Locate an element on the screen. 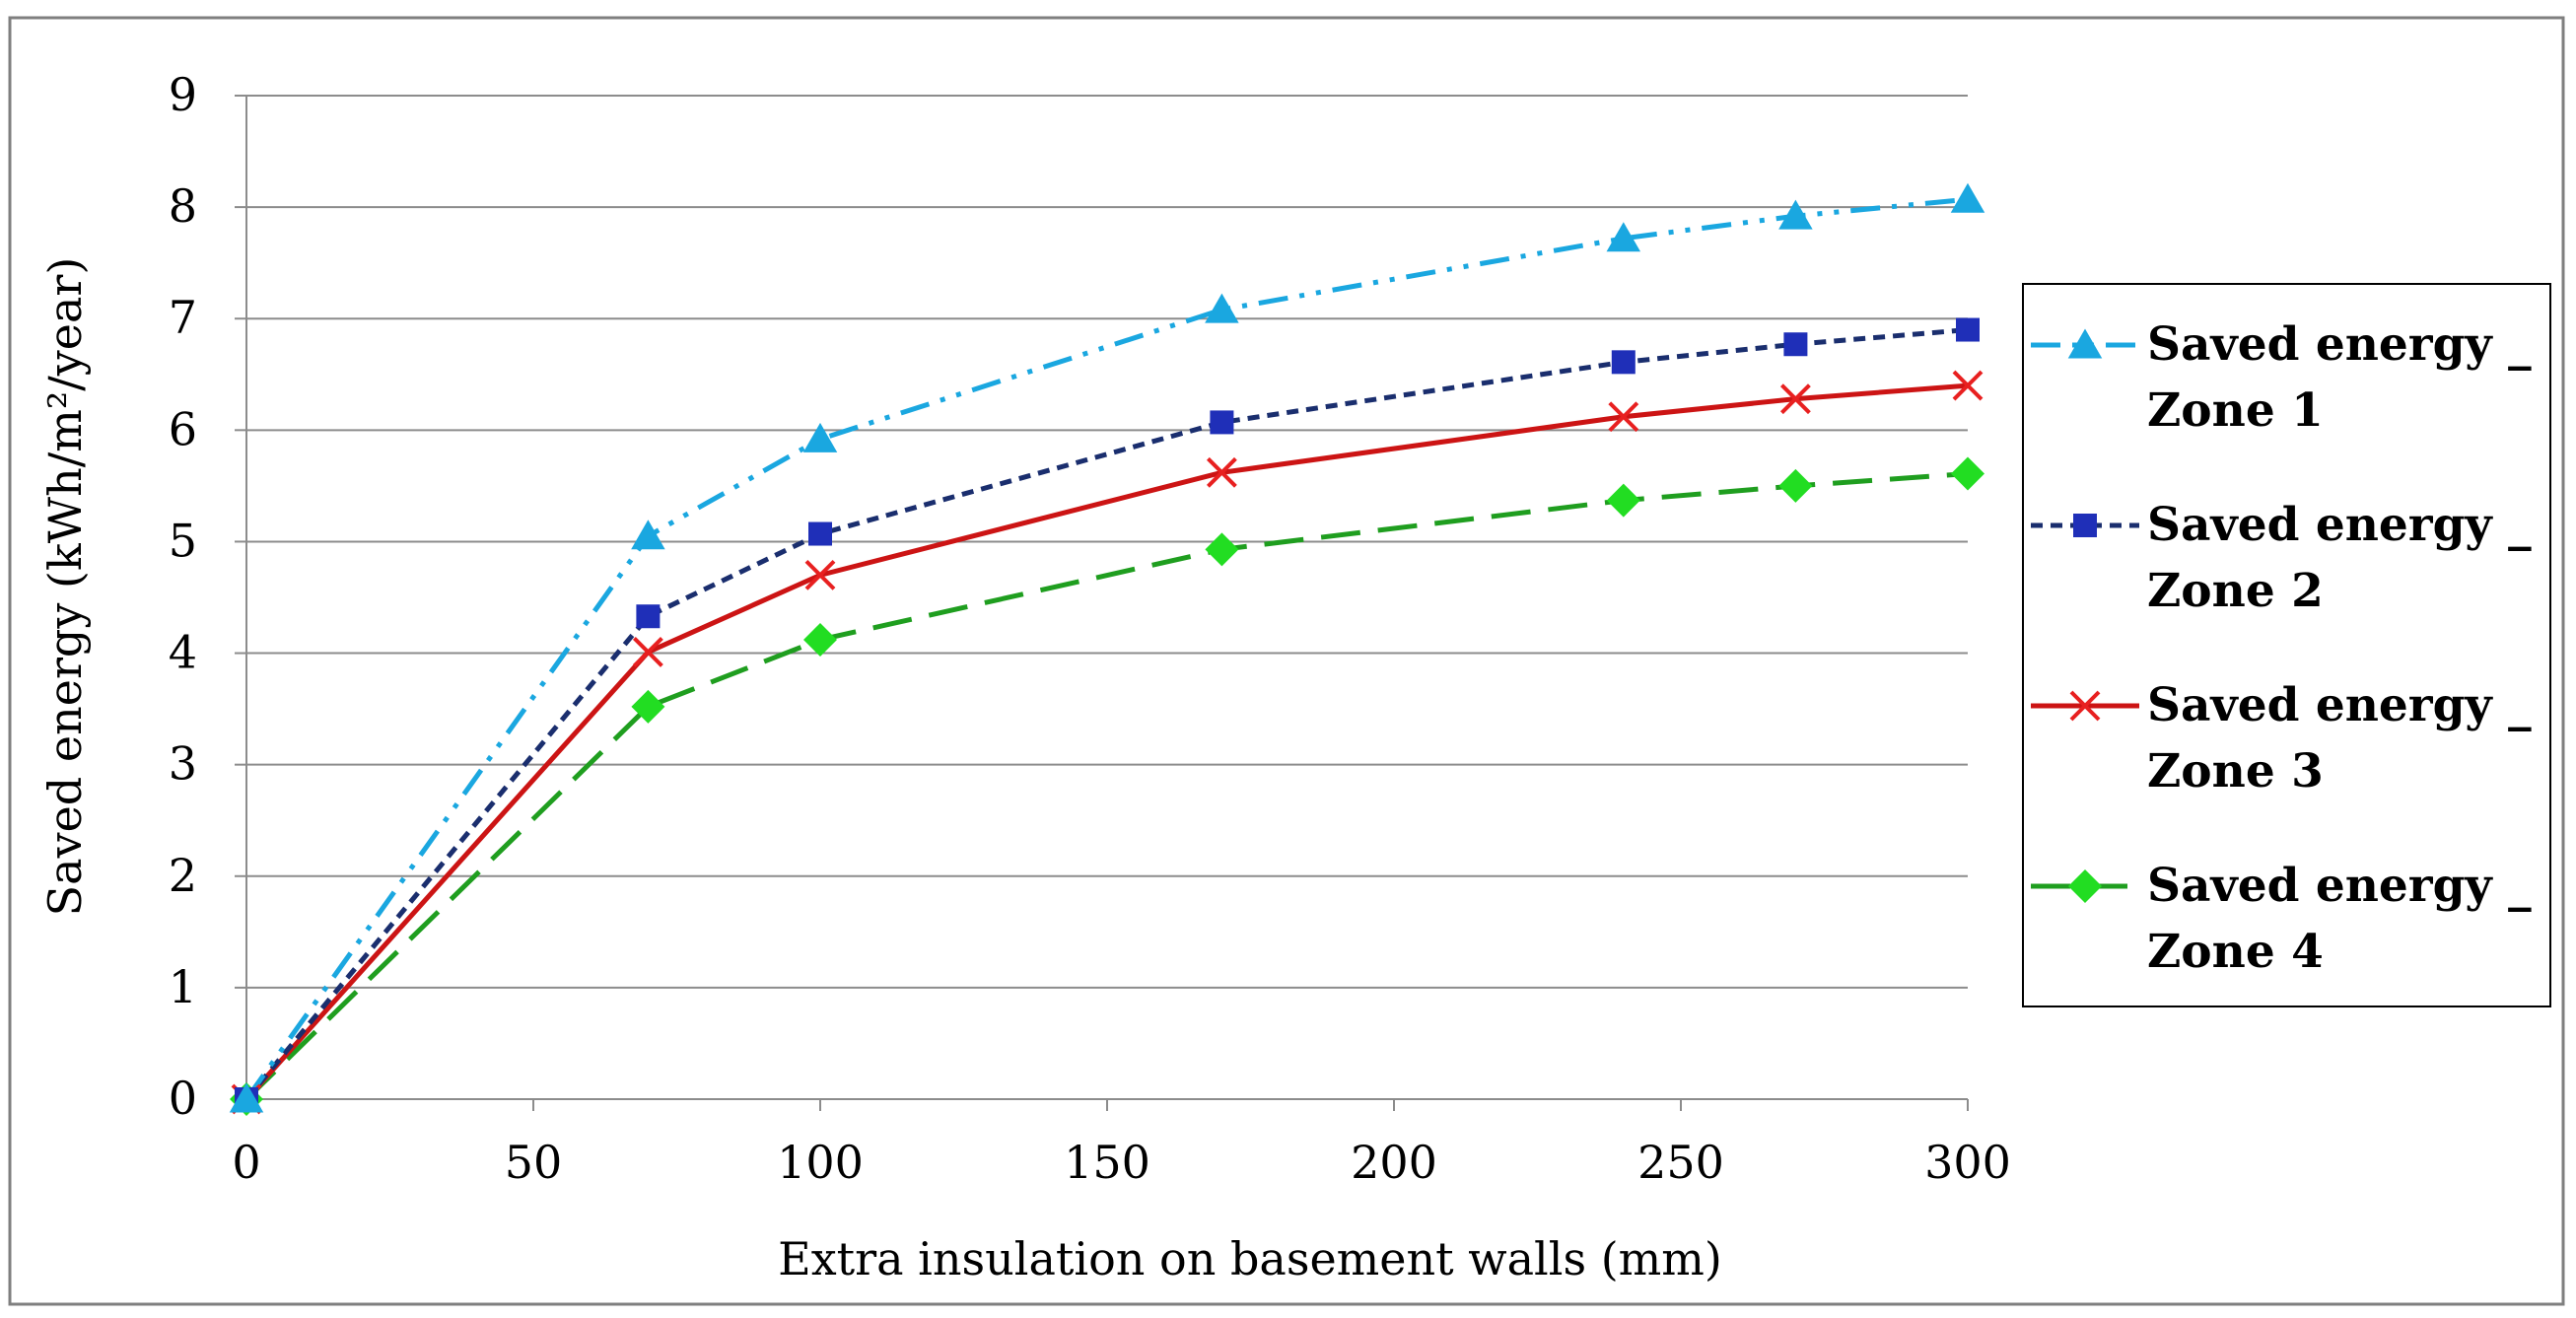 The height and width of the screenshot is (1318, 2576). legend-item-zone-4: Saved energy _ Zone 4 is located at coordinates (2282, 919).